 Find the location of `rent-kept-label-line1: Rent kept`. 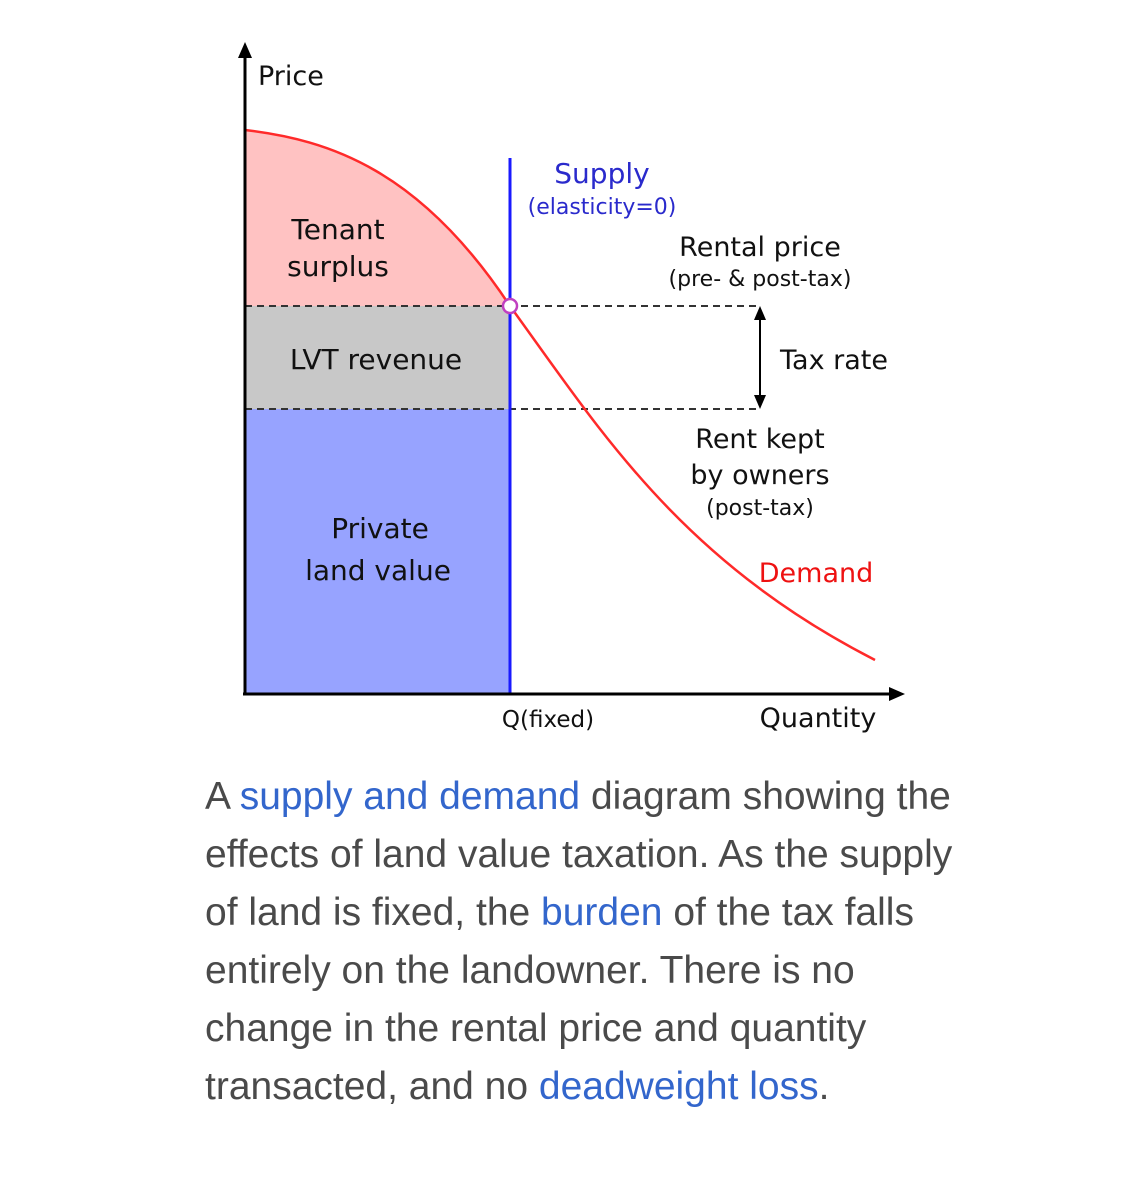

rent-kept-label-line1: Rent kept is located at coordinates (759, 439).